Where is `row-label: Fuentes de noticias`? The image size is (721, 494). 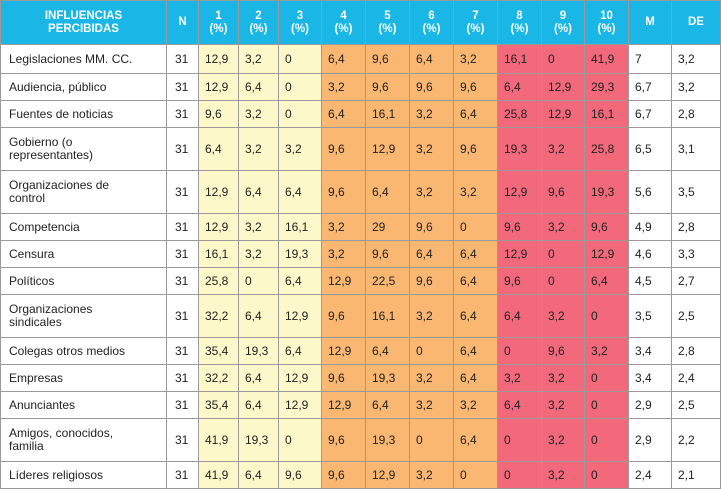
row-label: Fuentes de noticias is located at coordinates (83, 114).